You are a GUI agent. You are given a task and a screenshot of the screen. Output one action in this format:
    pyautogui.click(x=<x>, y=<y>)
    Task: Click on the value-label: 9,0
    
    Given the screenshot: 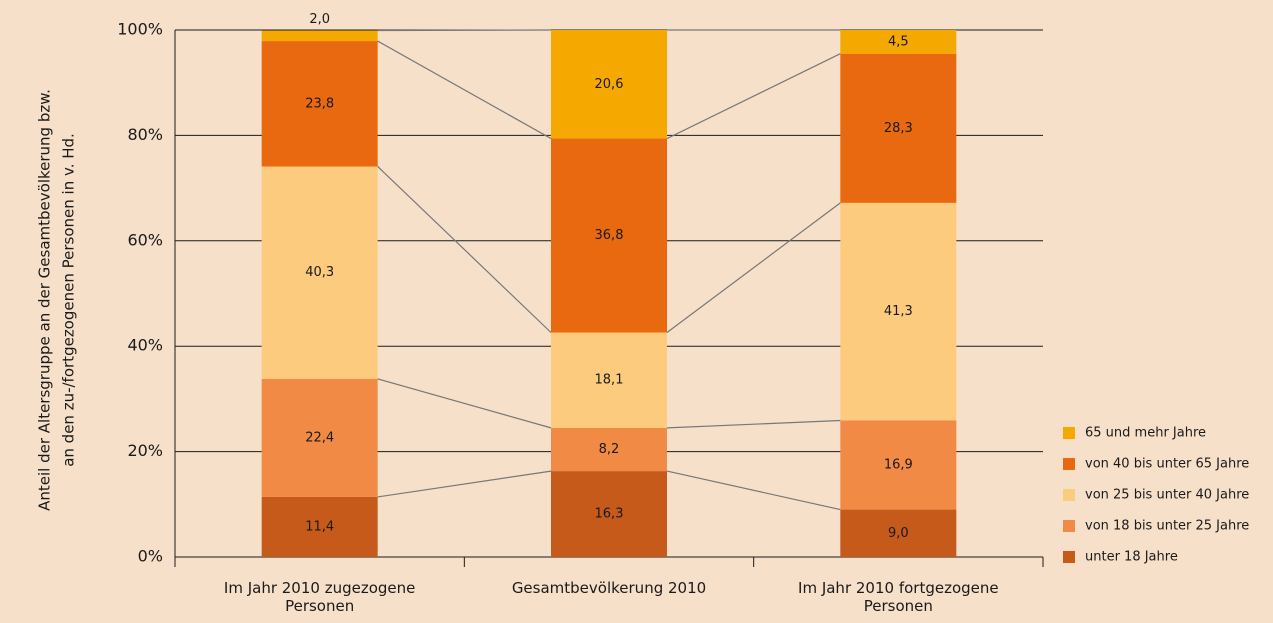 What is the action you would take?
    pyautogui.click(x=898, y=533)
    